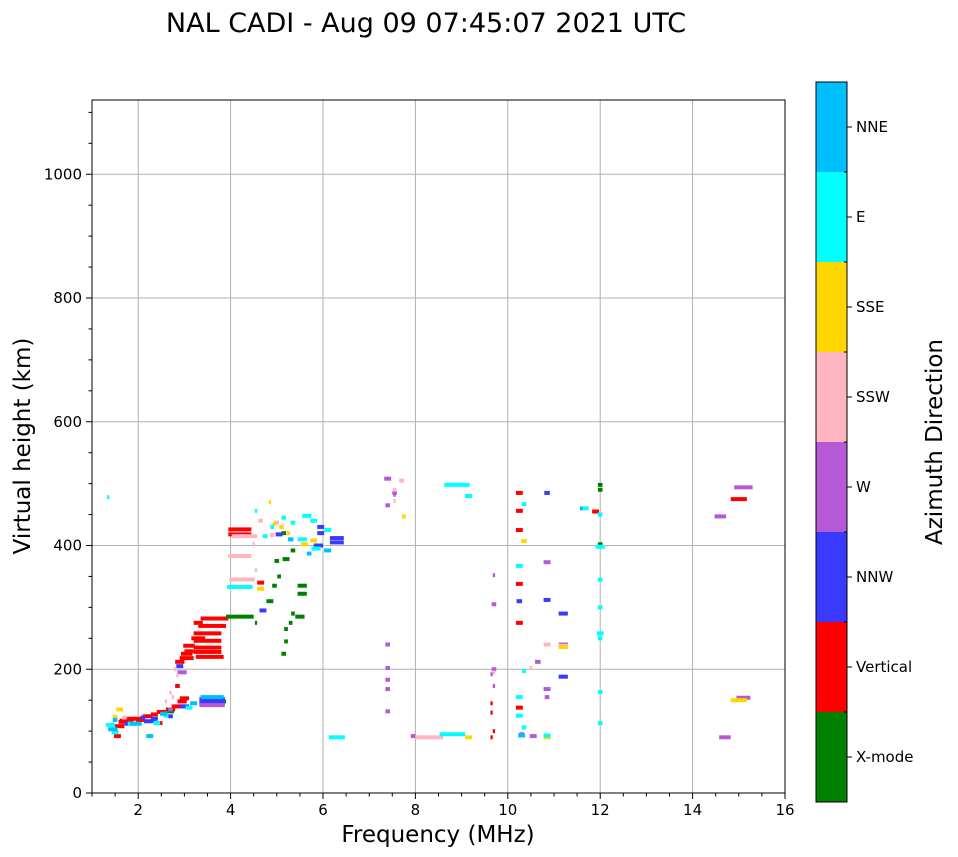 Image resolution: width=958 pixels, height=857 pixels. Describe the element at coordinates (863, 487) in the screenshot. I see `colorbar-tick-label: W` at that location.